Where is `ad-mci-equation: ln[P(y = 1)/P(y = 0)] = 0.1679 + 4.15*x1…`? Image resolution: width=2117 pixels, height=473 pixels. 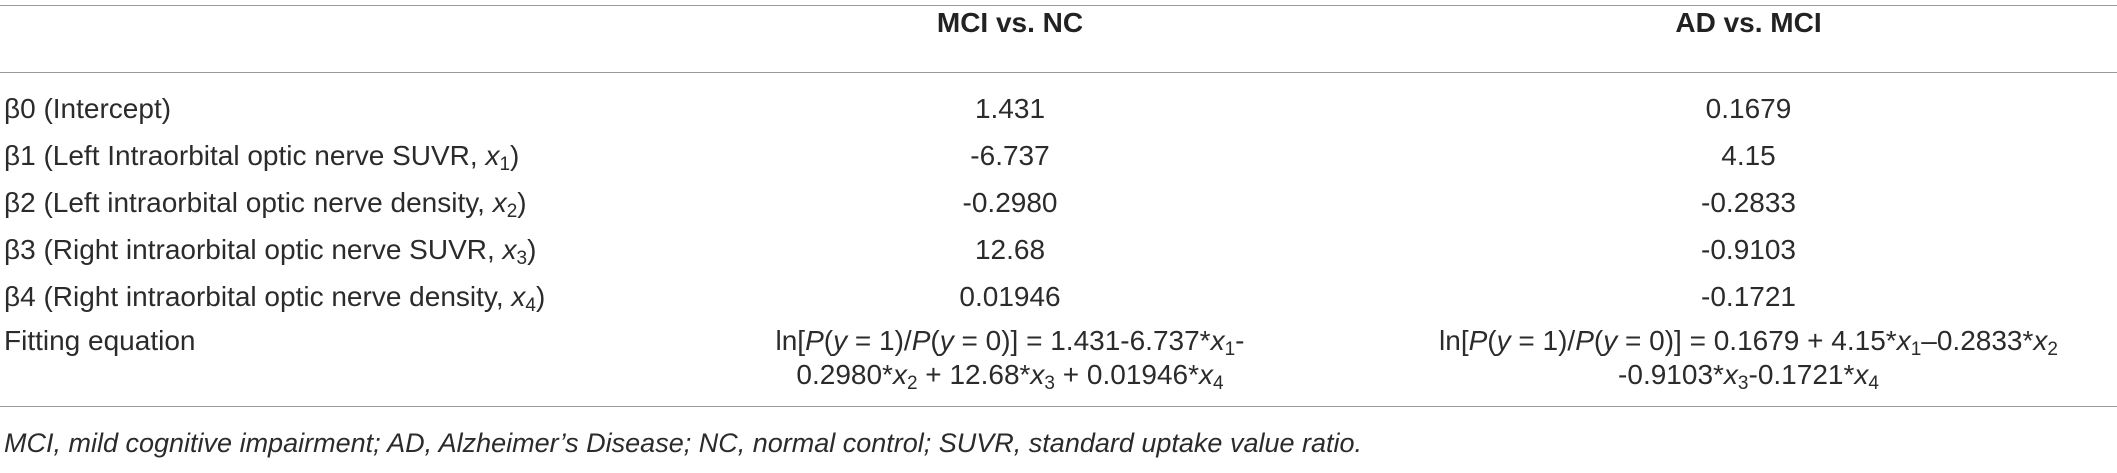 ad-mci-equation: ln[P(y = 1)/P(y = 0)] = 0.1679 + 4.15*x1… is located at coordinates (1748, 363).